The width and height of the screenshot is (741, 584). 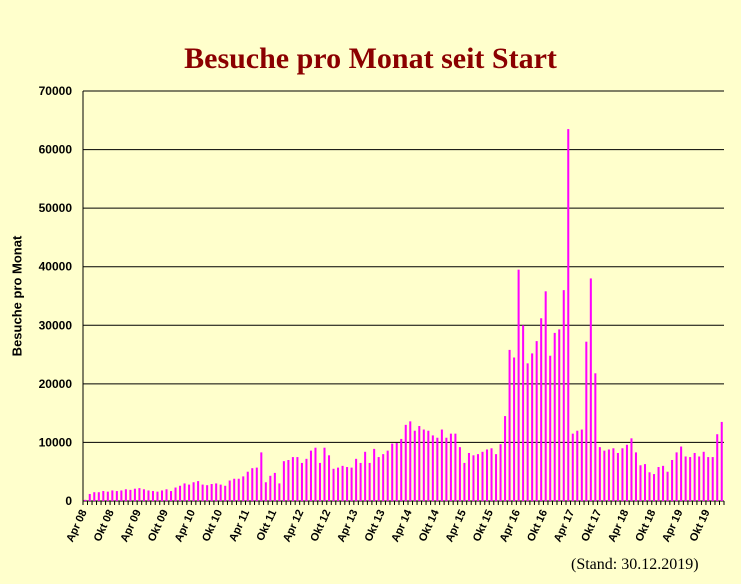 What do you see at coordinates (645, 526) in the screenshot?
I see `x-tick-label: Okt 18` at bounding box center [645, 526].